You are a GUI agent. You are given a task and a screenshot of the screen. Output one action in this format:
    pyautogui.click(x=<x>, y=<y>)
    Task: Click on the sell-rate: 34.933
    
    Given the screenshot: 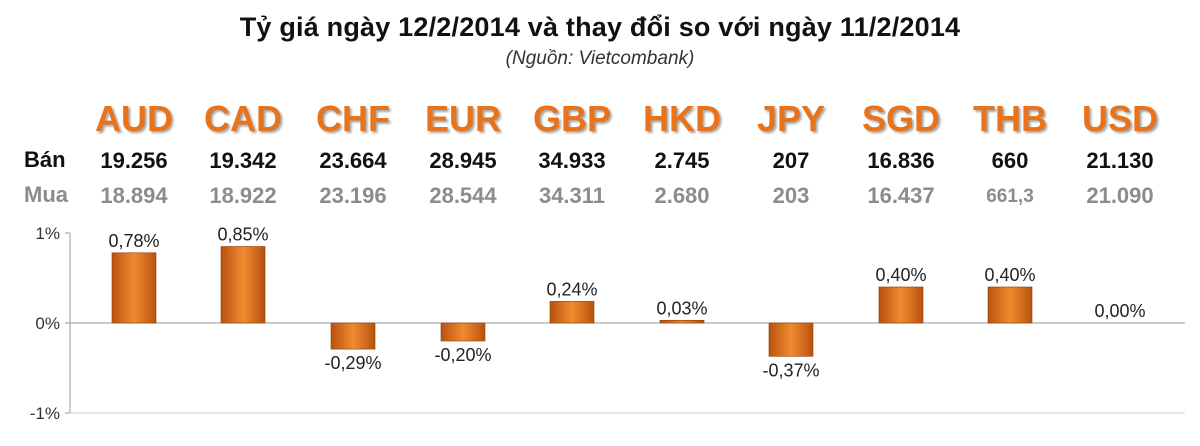 What is the action you would take?
    pyautogui.click(x=572, y=160)
    